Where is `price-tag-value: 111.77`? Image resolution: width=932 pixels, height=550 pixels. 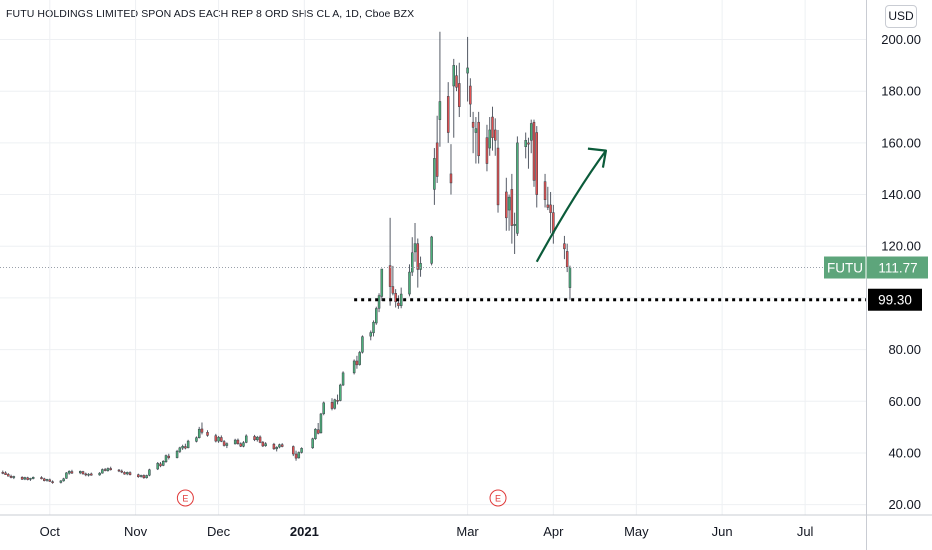
price-tag-value: 111.77 is located at coordinates (897, 268).